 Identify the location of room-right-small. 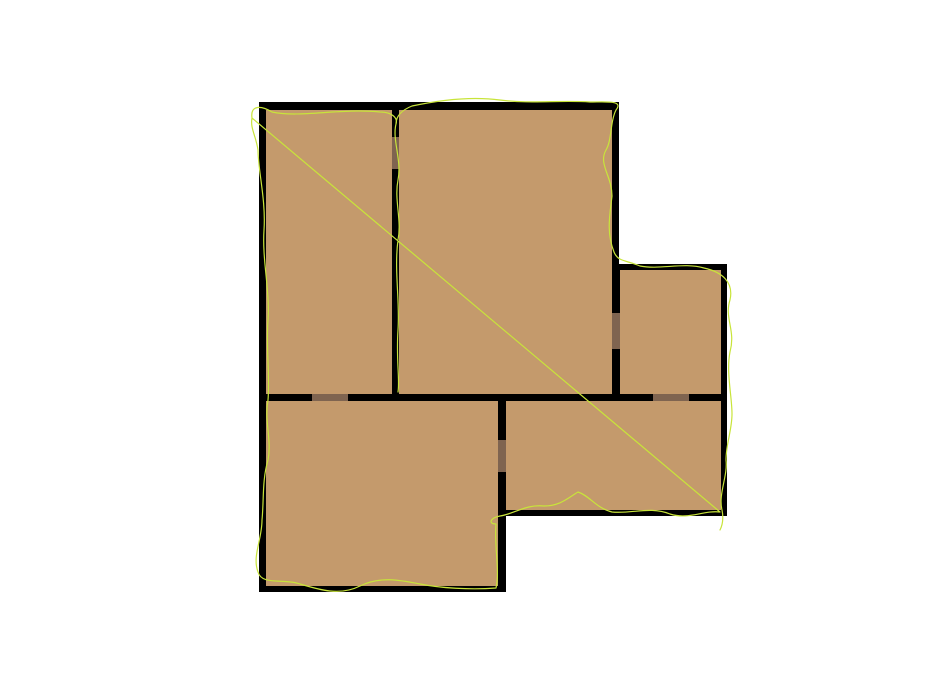
(670, 332).